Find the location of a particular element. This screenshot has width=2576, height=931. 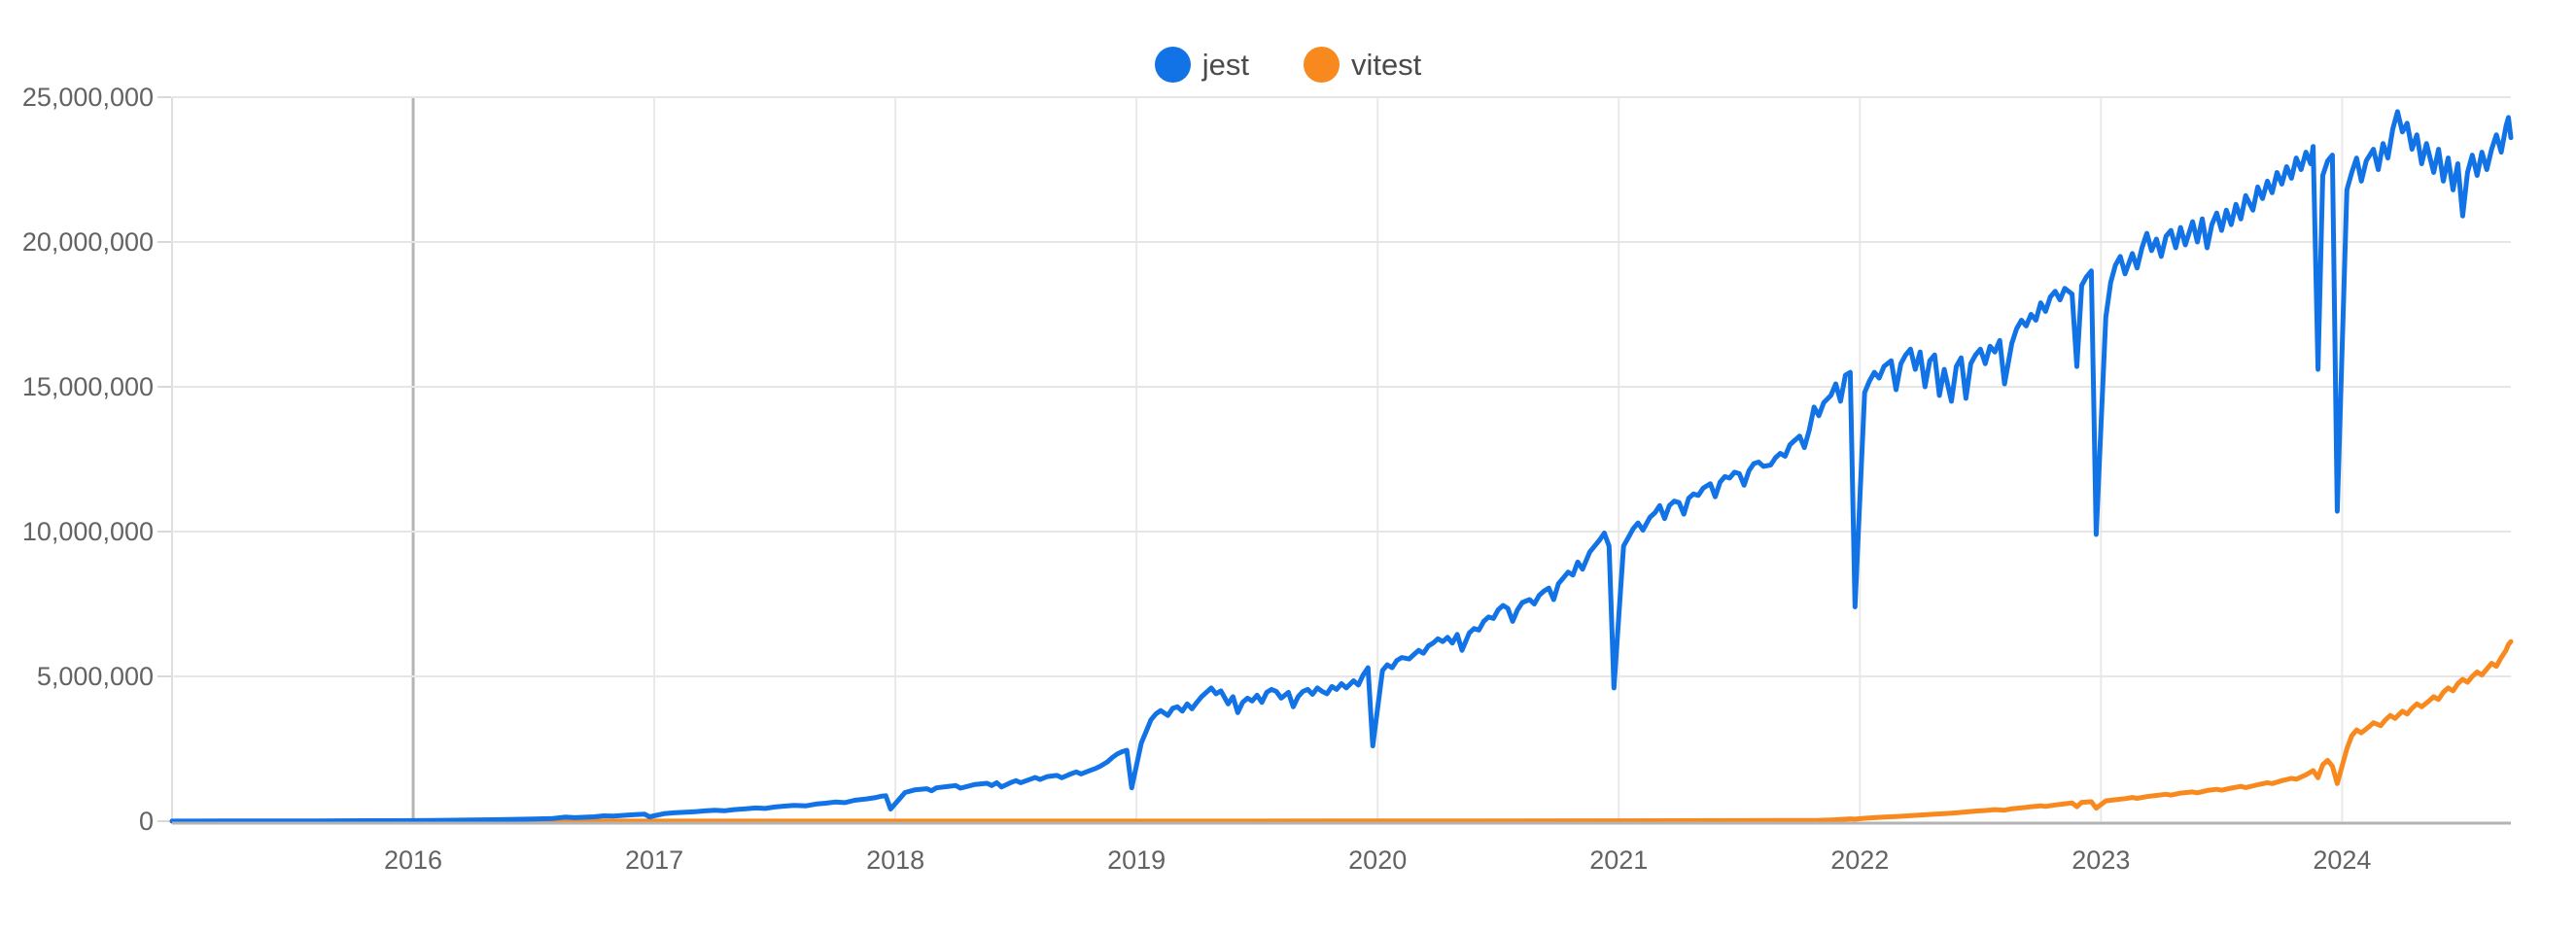

y-tick-label: 20,000,000 is located at coordinates (87, 242).